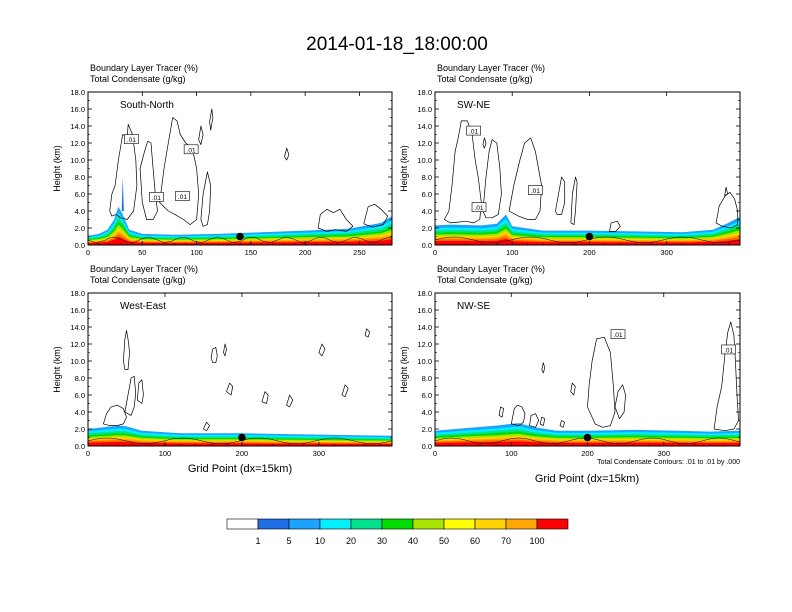  What do you see at coordinates (475, 541) in the screenshot?
I see `colorbar-label: 60` at bounding box center [475, 541].